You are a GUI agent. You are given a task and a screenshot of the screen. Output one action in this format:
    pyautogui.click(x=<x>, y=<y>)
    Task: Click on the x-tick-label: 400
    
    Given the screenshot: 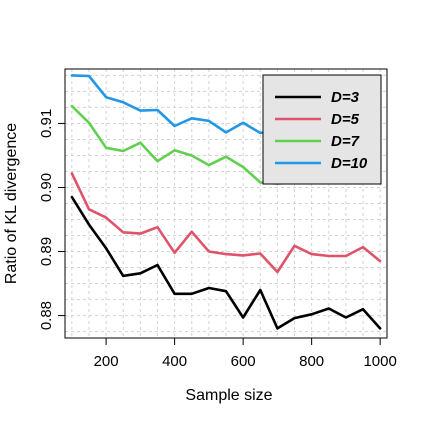 What is the action you would take?
    pyautogui.click(x=174, y=361)
    